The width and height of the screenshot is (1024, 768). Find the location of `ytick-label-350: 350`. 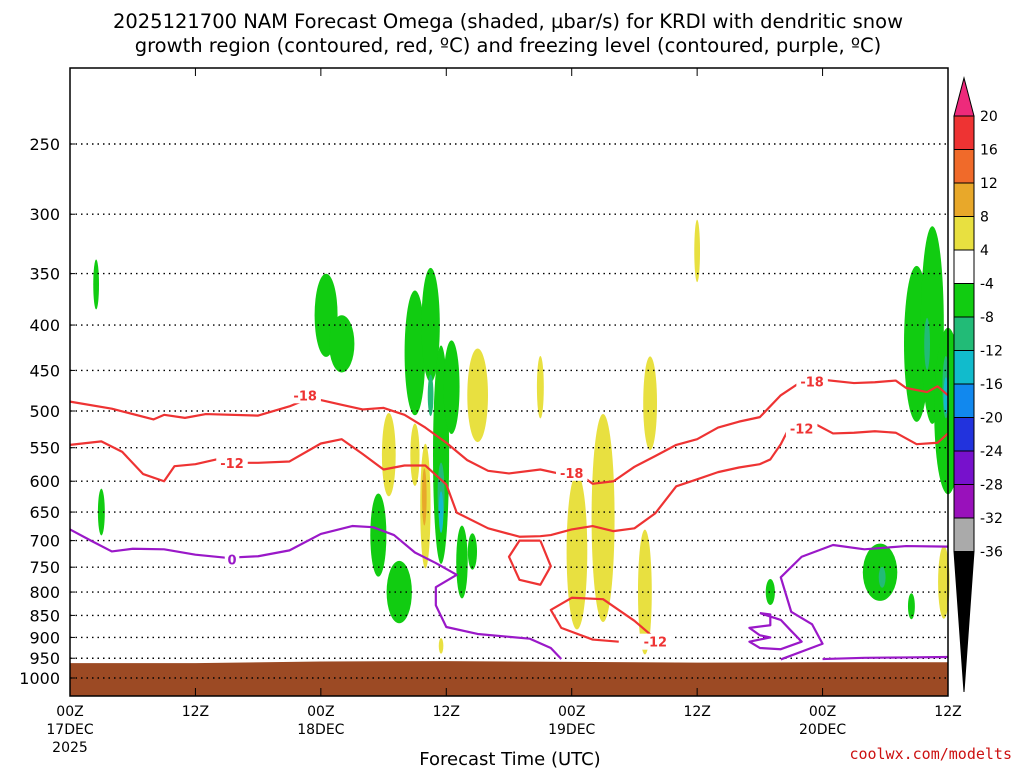

ytick-label-350: 350 is located at coordinates (44, 274).